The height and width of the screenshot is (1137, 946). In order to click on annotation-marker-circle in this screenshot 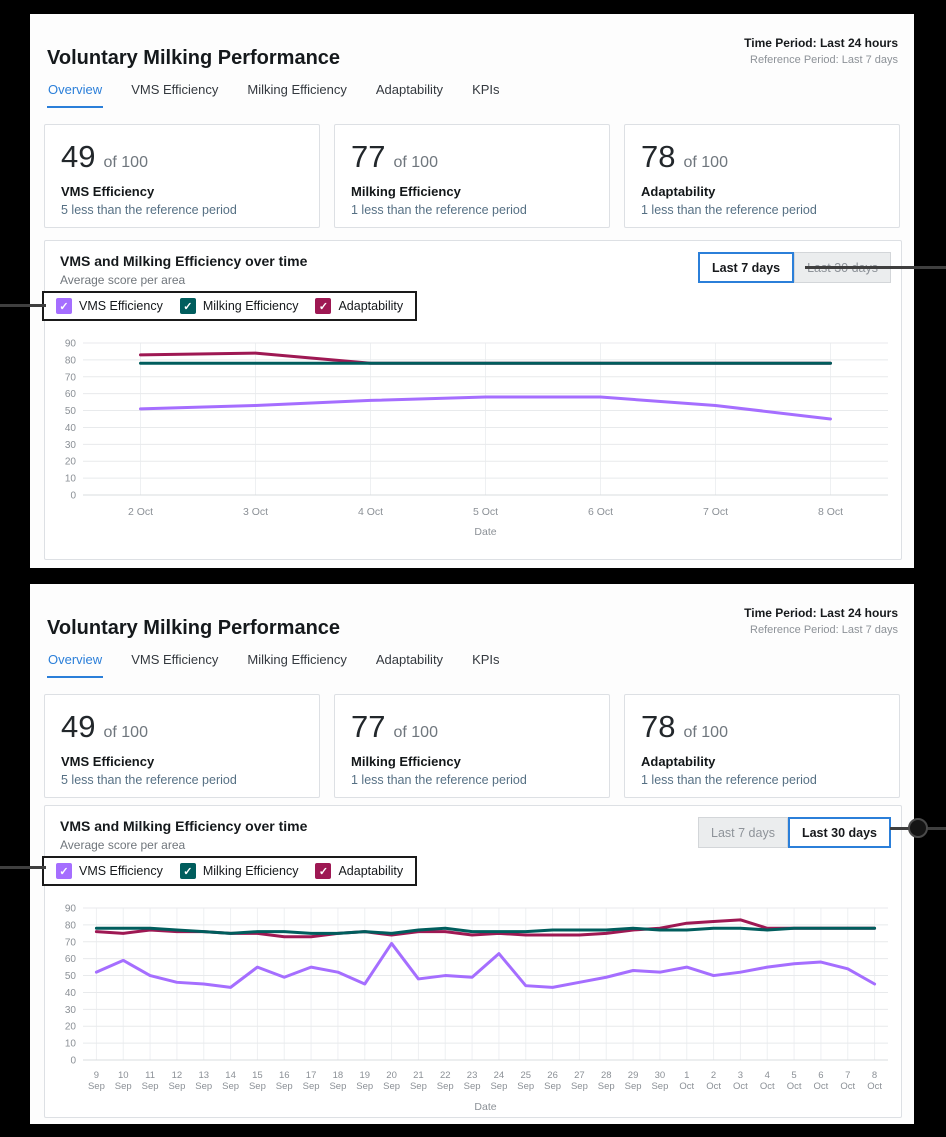, I will do `click(918, 828)`.